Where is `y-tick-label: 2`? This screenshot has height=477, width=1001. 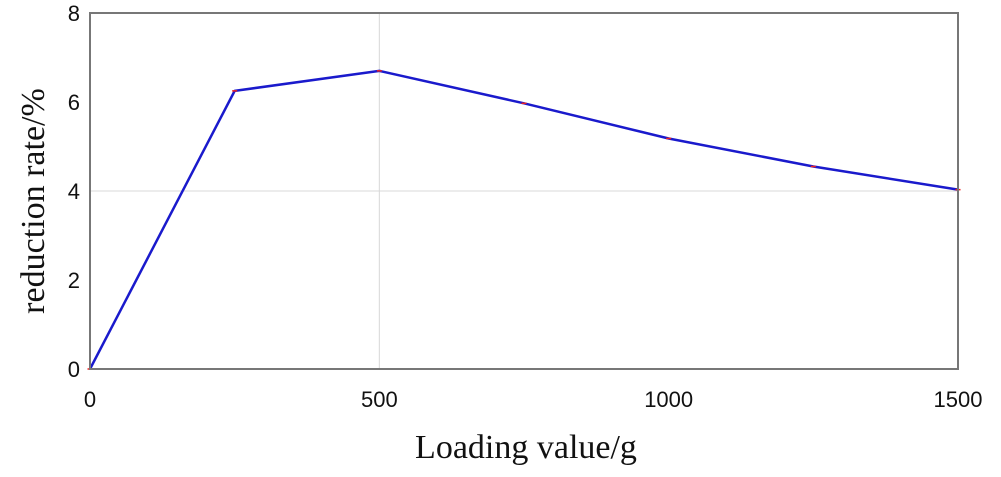 y-tick-label: 2 is located at coordinates (74, 280).